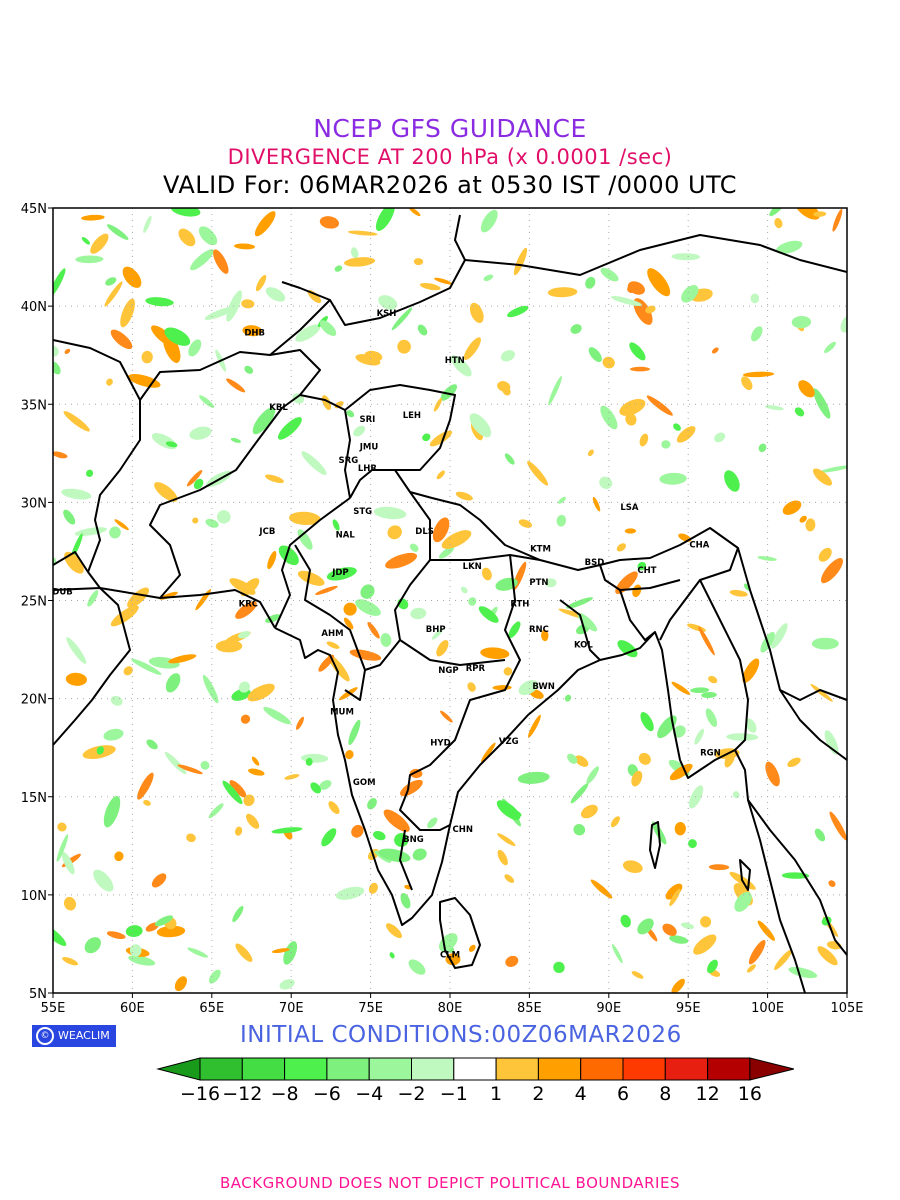 The image size is (900, 1200). Describe the element at coordinates (285, 1094) in the screenshot. I see `colorbar-label: −8` at that location.